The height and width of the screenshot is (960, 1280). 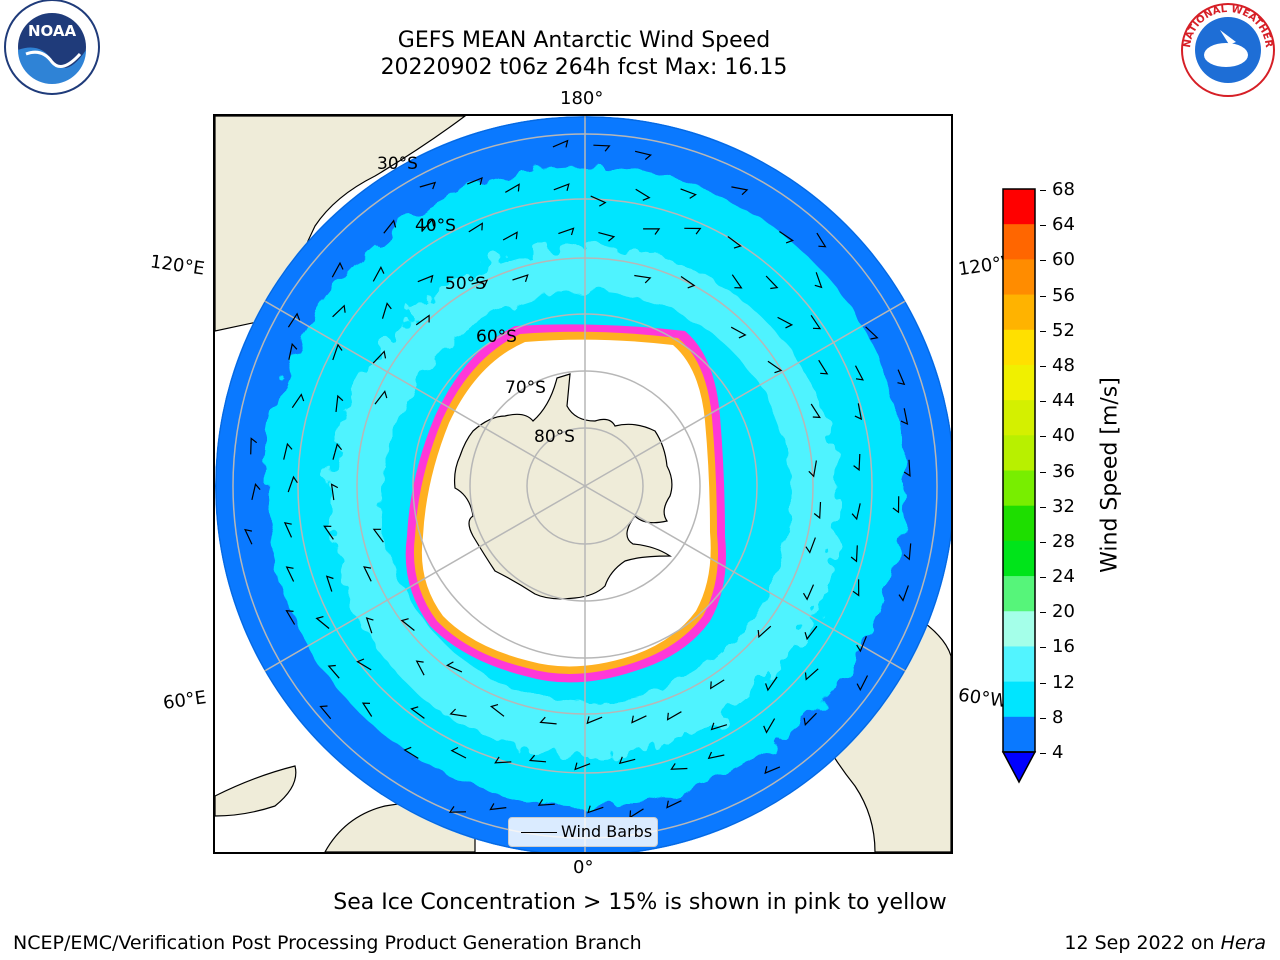 What do you see at coordinates (1225, 48) in the screenshot?
I see `nws-logo: NATIONAL WEATHER SERVICE` at bounding box center [1225, 48].